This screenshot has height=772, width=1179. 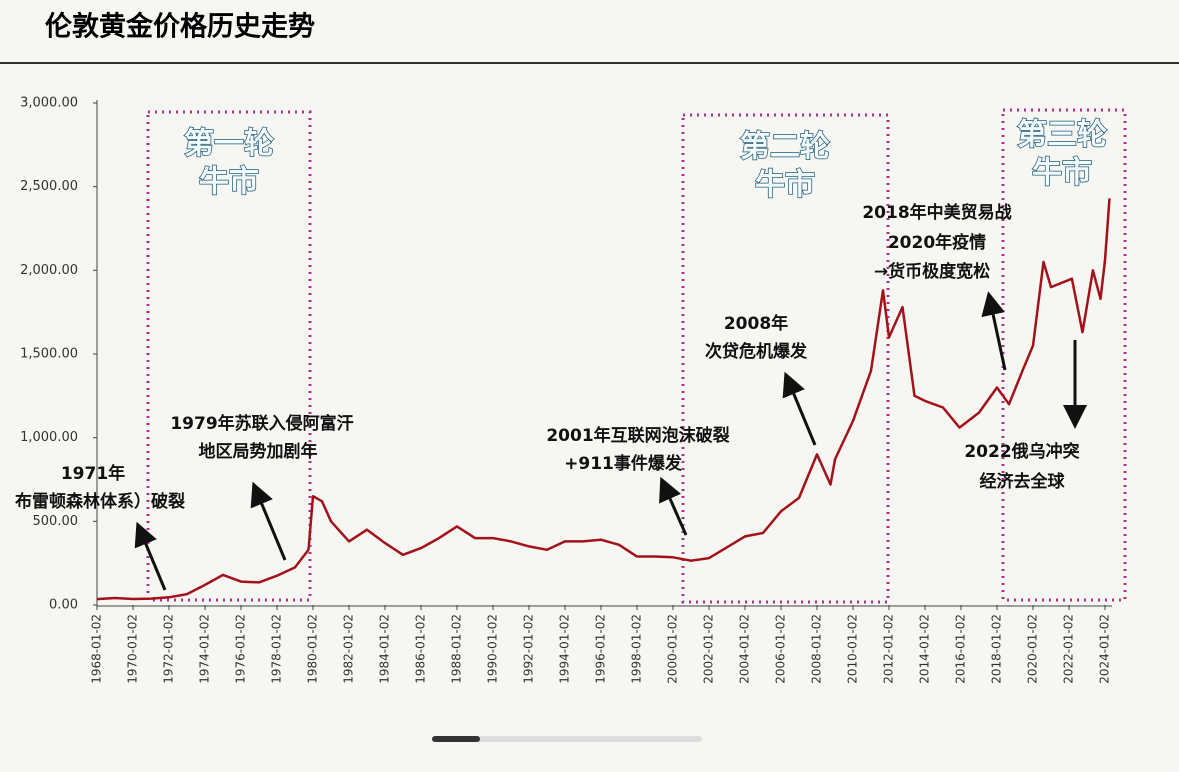 What do you see at coordinates (1021, 451) in the screenshot?
I see `annotation: 2022俄乌冲突` at bounding box center [1021, 451].